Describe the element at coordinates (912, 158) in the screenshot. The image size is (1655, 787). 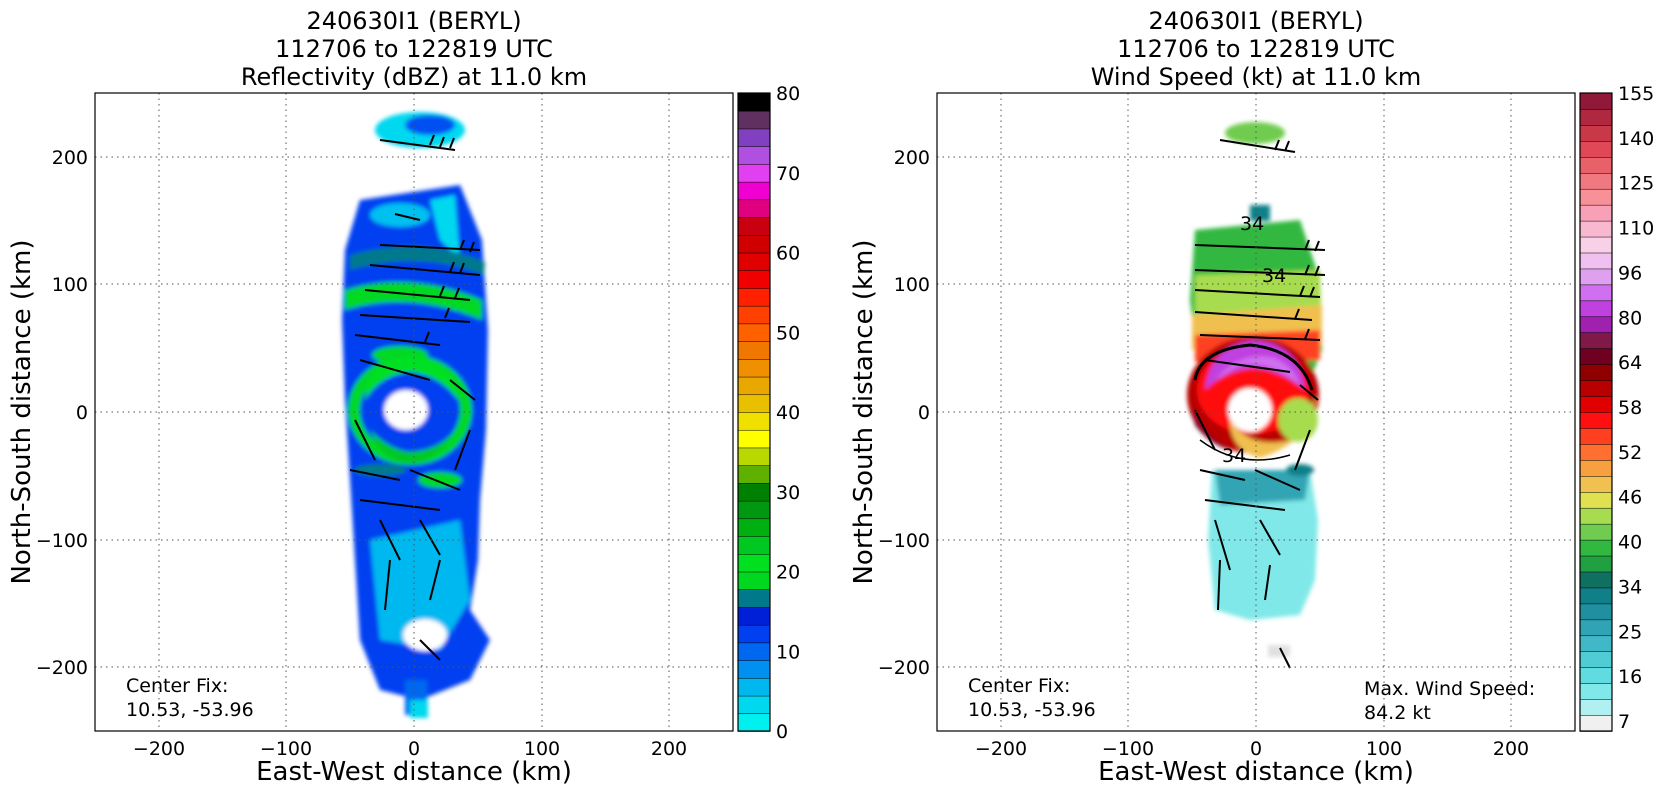
I see `right-ytick: 200` at that location.